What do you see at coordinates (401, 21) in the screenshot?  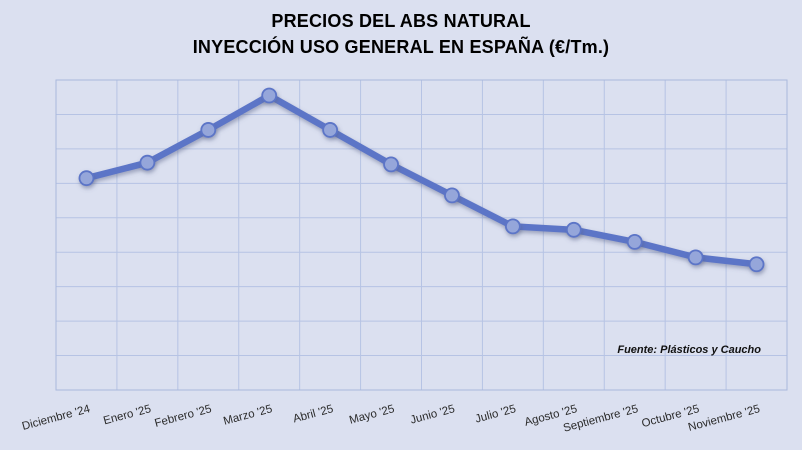 I see `chart-title-line1: PRECIOS DEL ABS NATURAL` at bounding box center [401, 21].